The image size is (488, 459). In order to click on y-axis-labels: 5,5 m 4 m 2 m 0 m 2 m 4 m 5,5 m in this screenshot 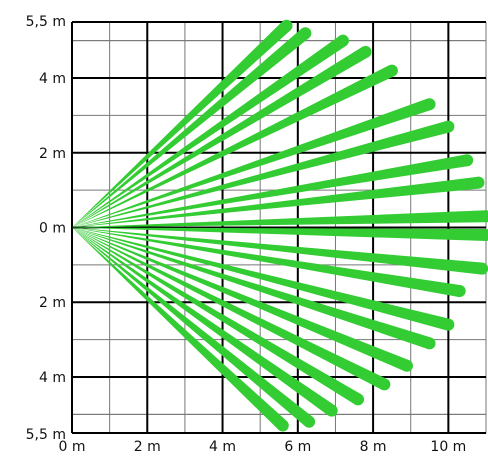, I will do `click(46, 228)`.